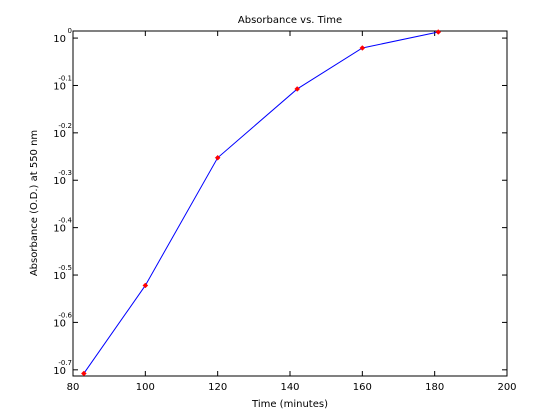 The height and width of the screenshot is (420, 560). Describe the element at coordinates (65, 221) in the screenshot. I see `y-tick-exponent: -0.4` at that location.